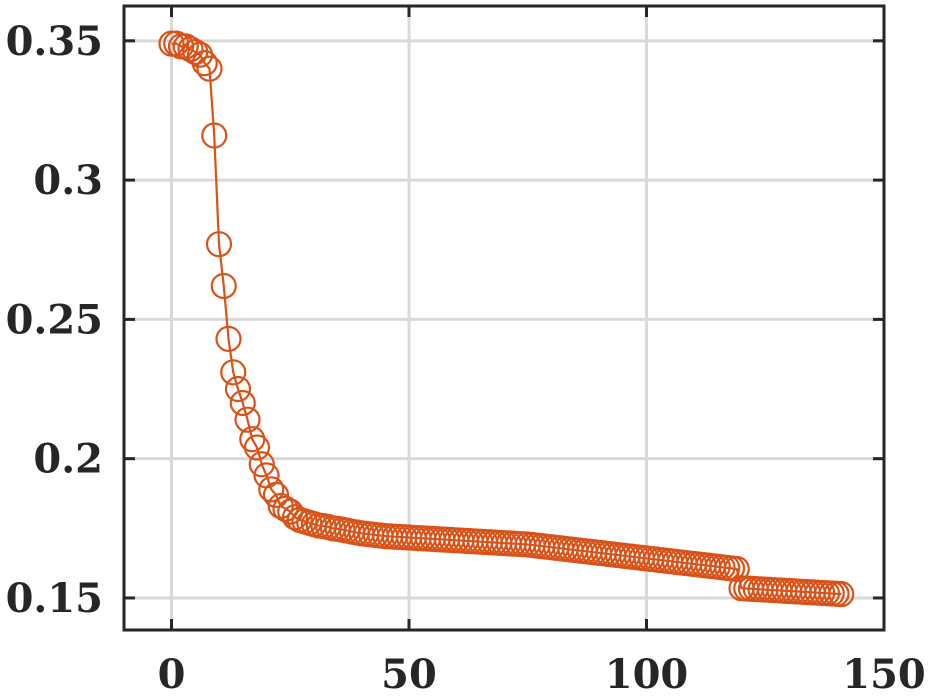  What do you see at coordinates (542, 674) in the screenshot?
I see `x-axis-tick-labels: 0 50 100 150` at bounding box center [542, 674].